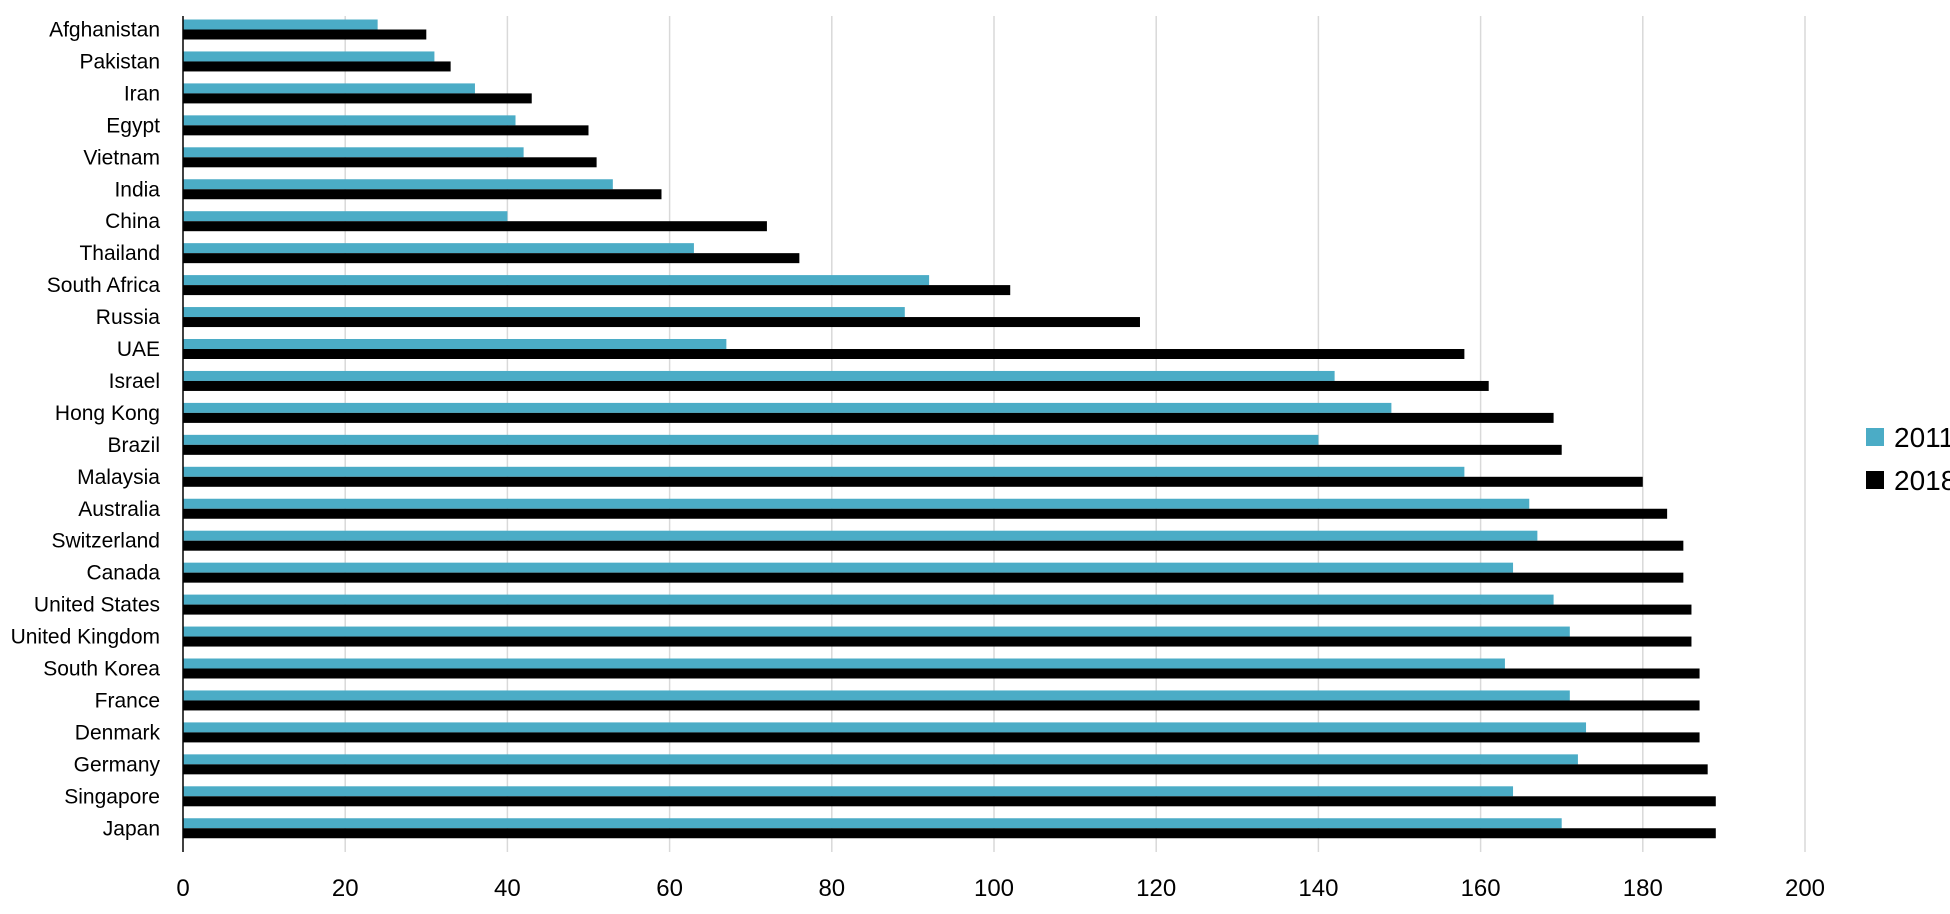  I want to click on bar-2011-india, so click(398, 184).